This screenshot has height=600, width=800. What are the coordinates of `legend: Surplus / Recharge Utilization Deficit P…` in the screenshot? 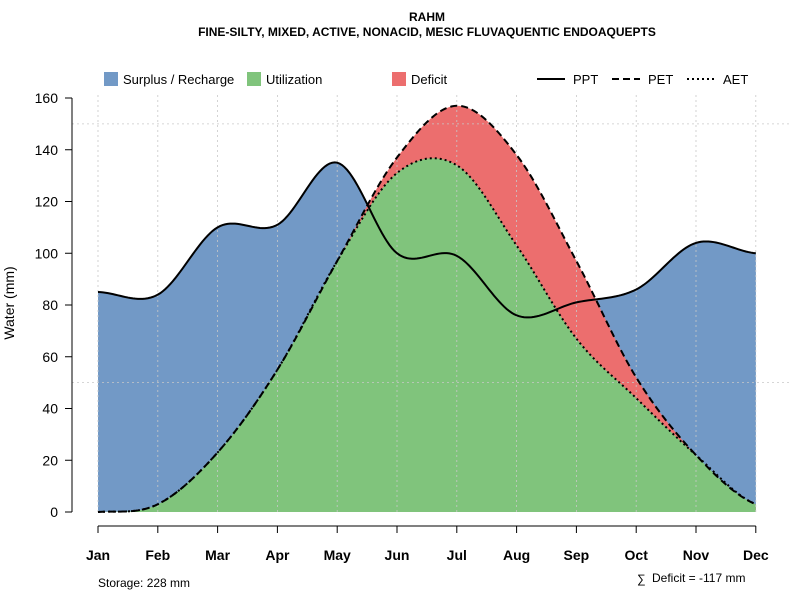 It's located at (426, 79).